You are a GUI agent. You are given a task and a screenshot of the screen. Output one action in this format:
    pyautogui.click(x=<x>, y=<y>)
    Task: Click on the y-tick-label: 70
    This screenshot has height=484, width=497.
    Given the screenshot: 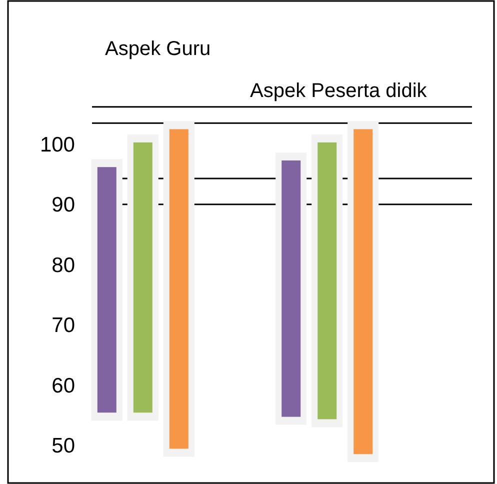 What is the action you would take?
    pyautogui.click(x=63, y=326)
    